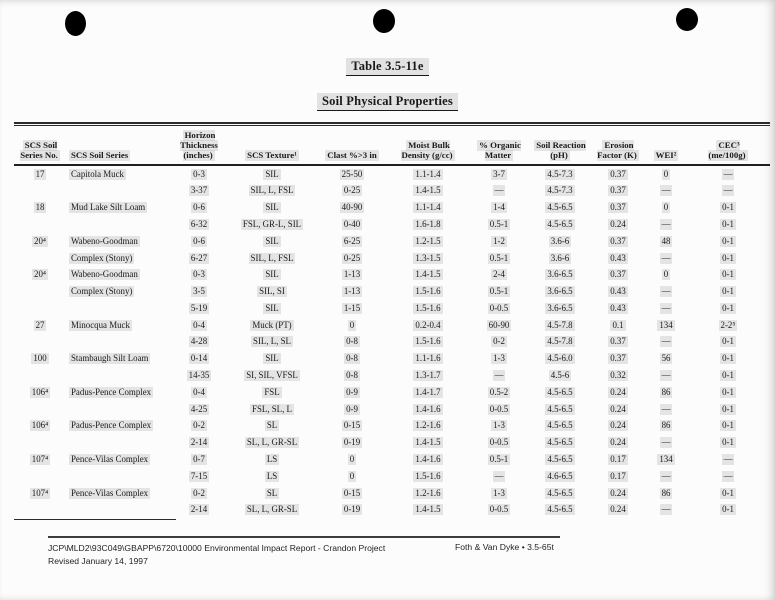  I want to click on table-cell-text: 20⁴, so click(40, 275).